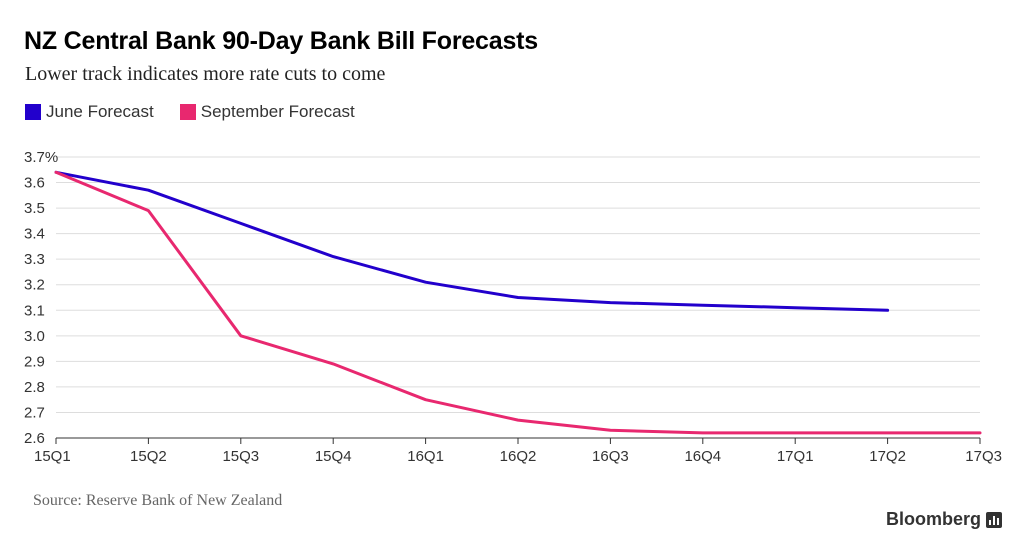  I want to click on y-tick-label: 3.3, so click(34, 259).